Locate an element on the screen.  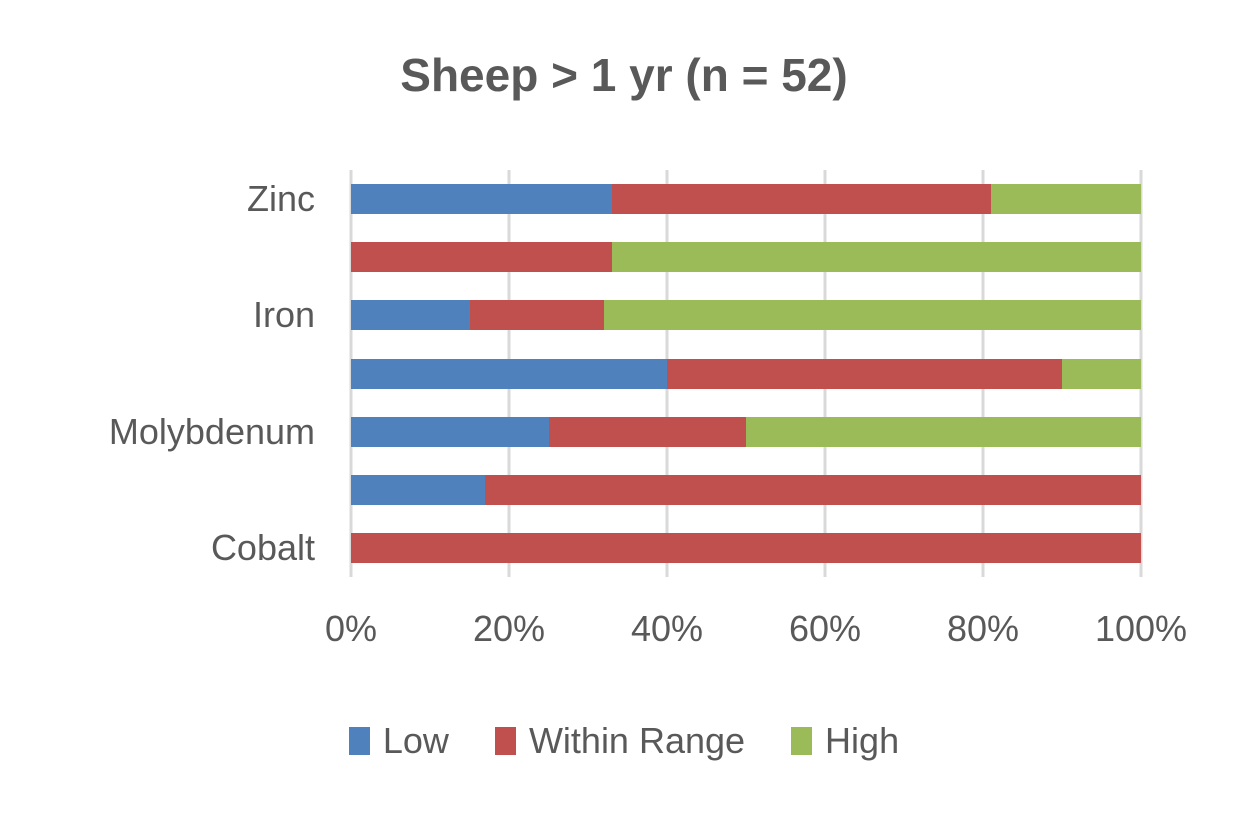
chart-title: Sheep > 1 yr (n = 52) is located at coordinates (624, 75).